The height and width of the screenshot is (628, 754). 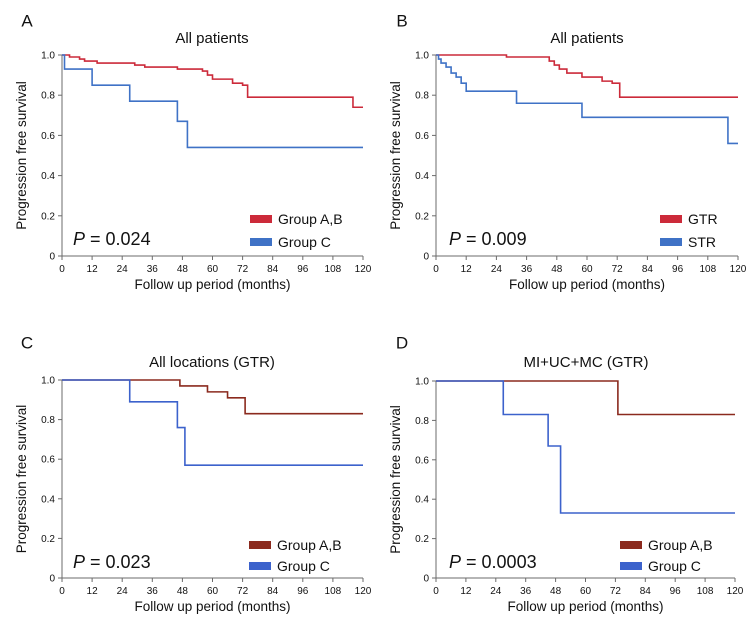 What do you see at coordinates (112, 562) in the screenshot?
I see `p-value: P = 0.023` at bounding box center [112, 562].